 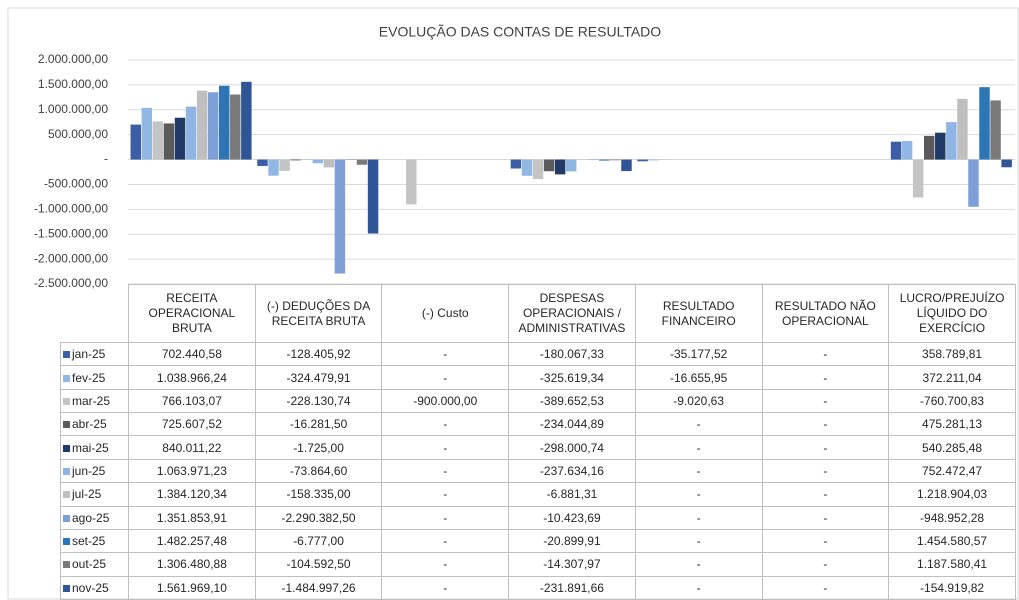 What do you see at coordinates (192, 401) in the screenshot?
I see `value-cell: 766.103,07` at bounding box center [192, 401].